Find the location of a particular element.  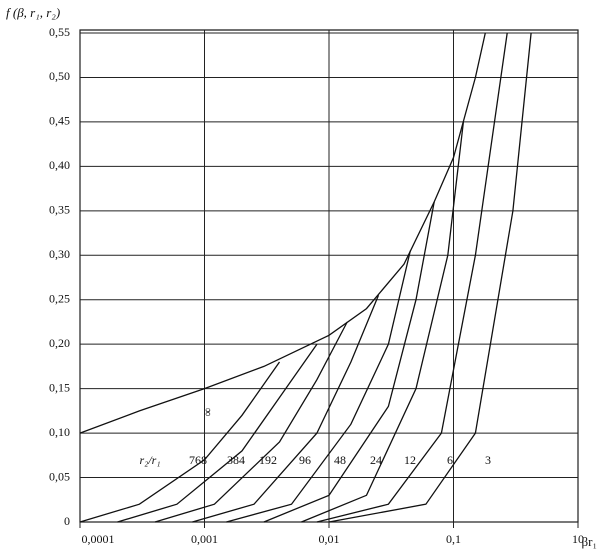

y-tick-label: 0,40 is located at coordinates (59, 165).